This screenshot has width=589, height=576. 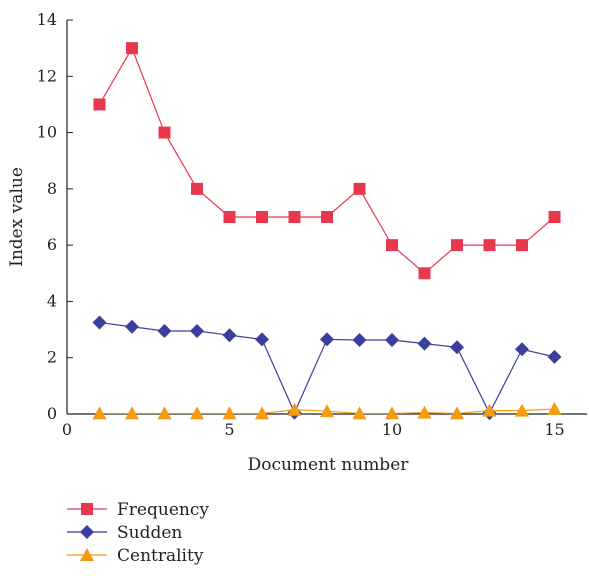 What do you see at coordinates (52, 244) in the screenshot?
I see `y-tick-label: 6` at bounding box center [52, 244].